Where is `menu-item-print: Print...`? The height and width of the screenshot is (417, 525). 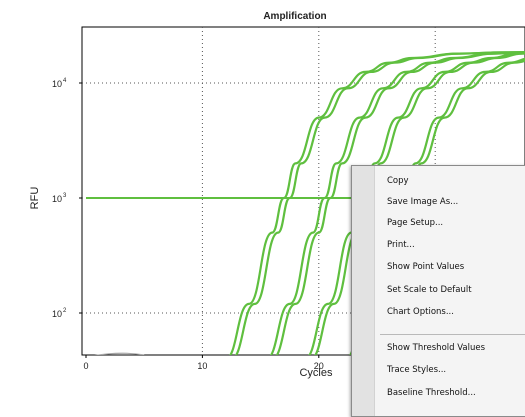
menu-item-print: Print... is located at coordinates (401, 245).